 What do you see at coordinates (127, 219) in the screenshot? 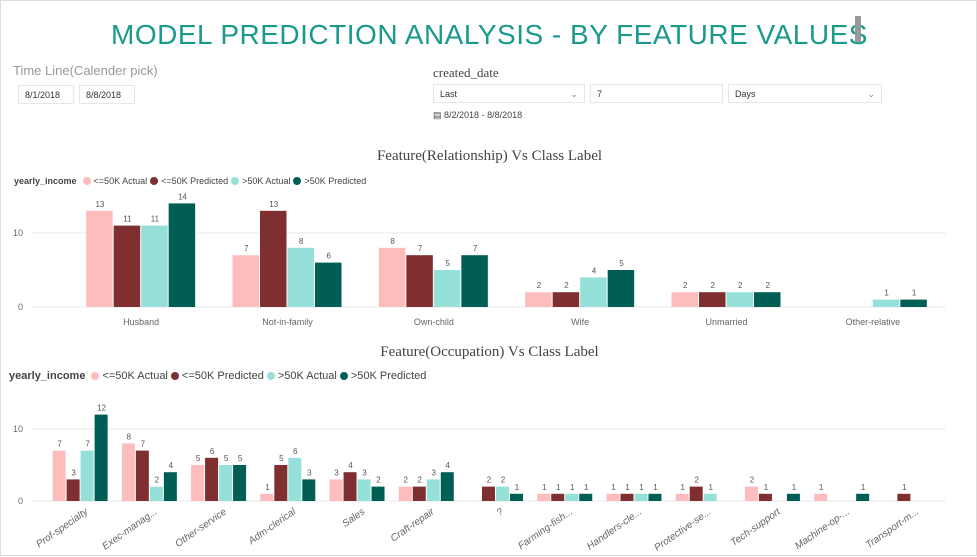
I see `data-label: 11` at bounding box center [127, 219].